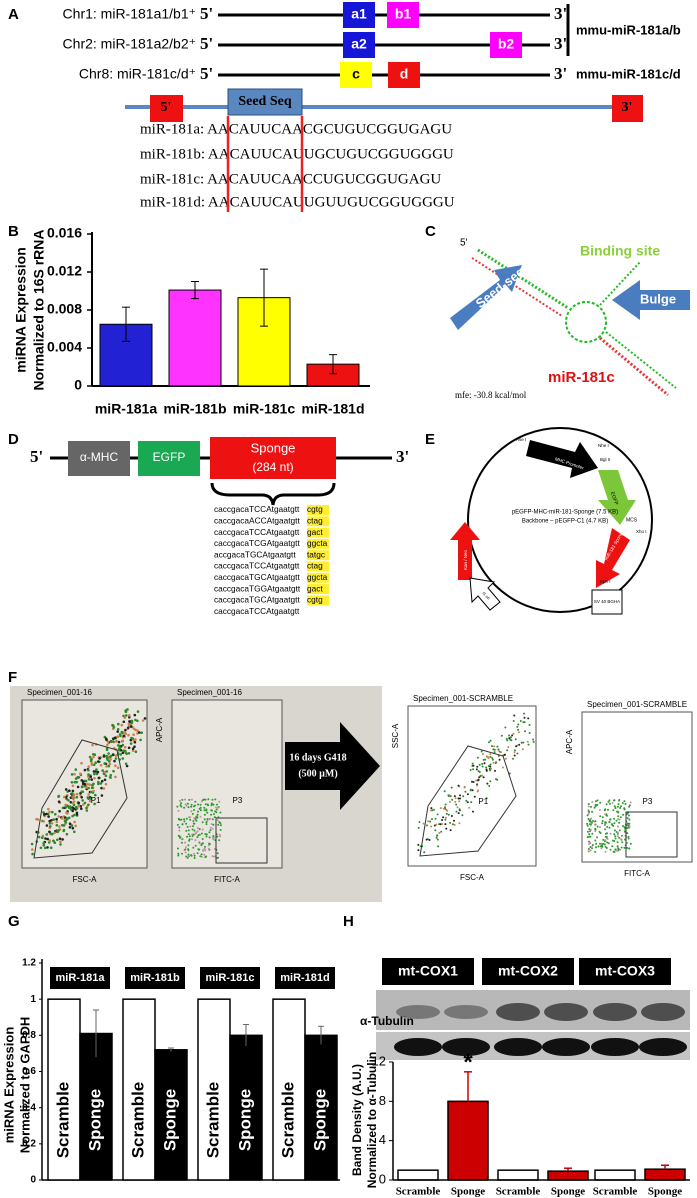 This screenshot has height=1198, width=697. What do you see at coordinates (372, 1120) in the screenshot?
I see `y-axis-label: Normalized to α-Tubulin` at bounding box center [372, 1120].